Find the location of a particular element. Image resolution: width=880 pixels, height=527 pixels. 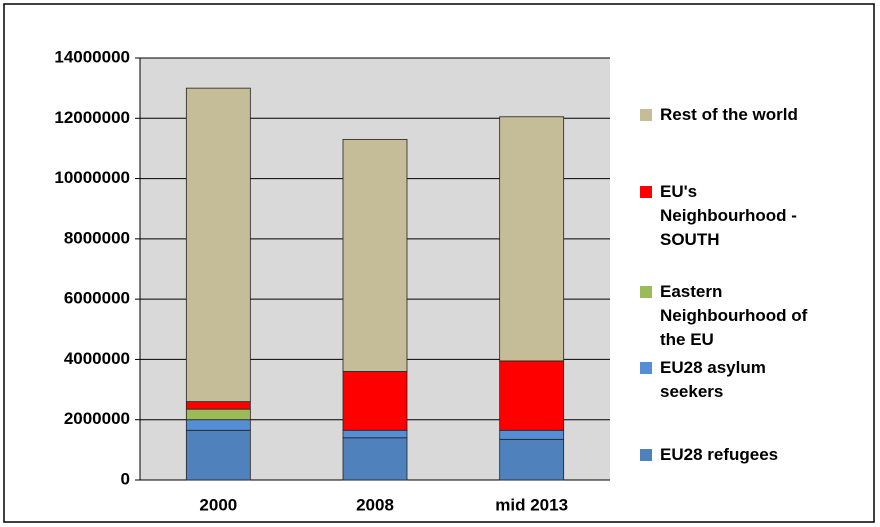

y-tick-label: 10000000 is located at coordinates (92, 177).